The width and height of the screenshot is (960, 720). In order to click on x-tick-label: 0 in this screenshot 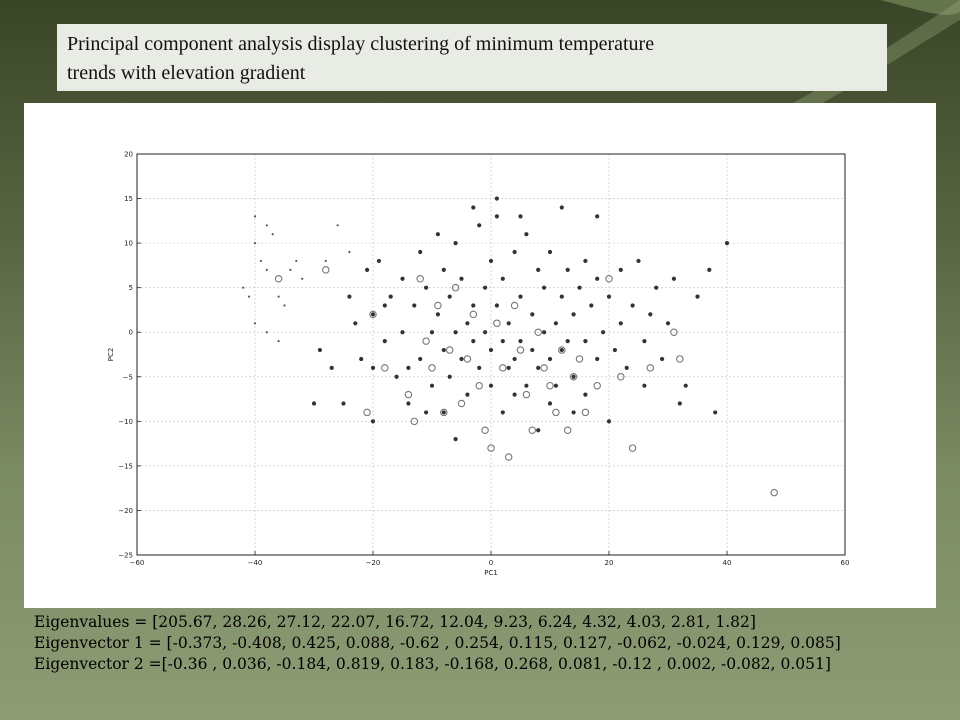, I will do `click(491, 563)`.